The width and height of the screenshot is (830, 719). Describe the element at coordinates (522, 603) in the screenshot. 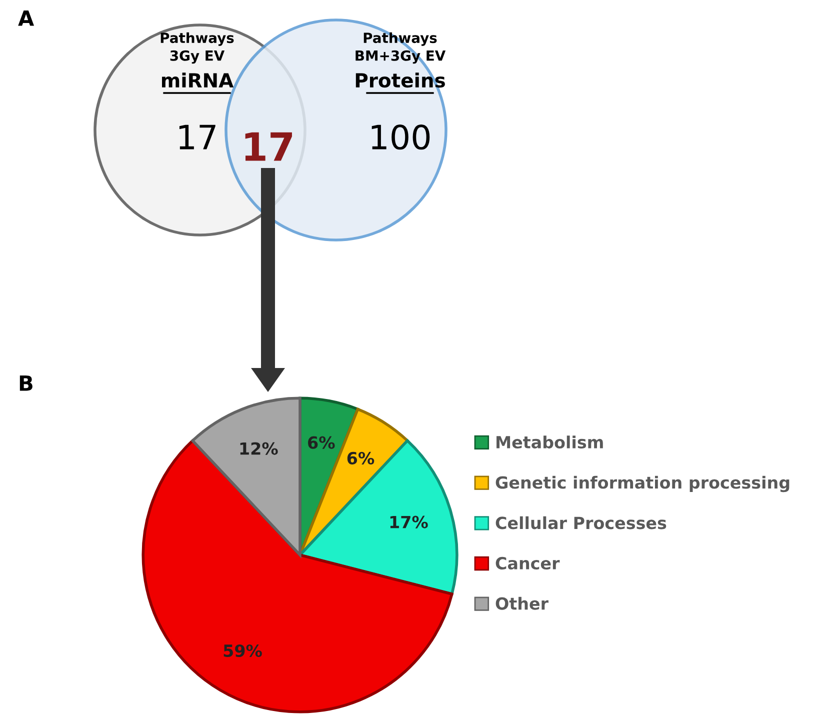

I see `legend-label: Other` at that location.